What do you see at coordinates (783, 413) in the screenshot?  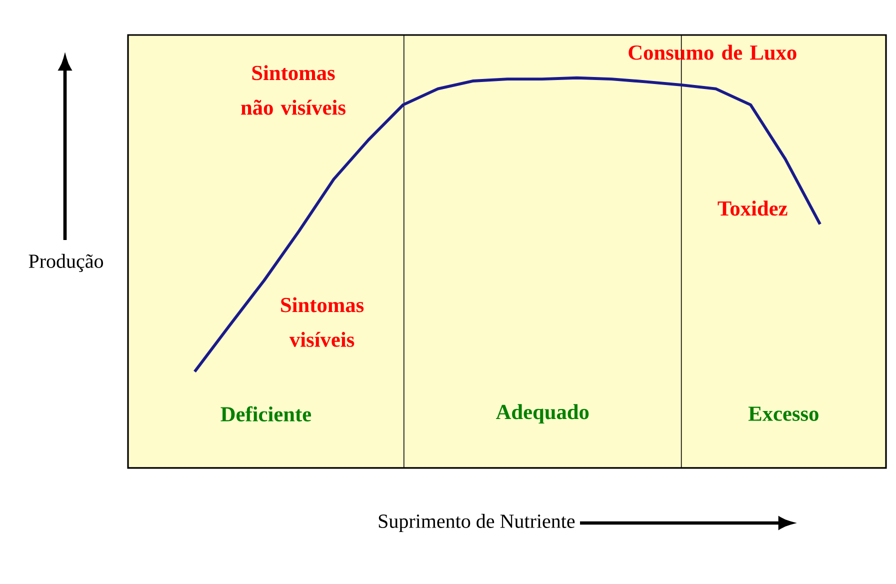 I see `annotation: Excesso` at bounding box center [783, 413].